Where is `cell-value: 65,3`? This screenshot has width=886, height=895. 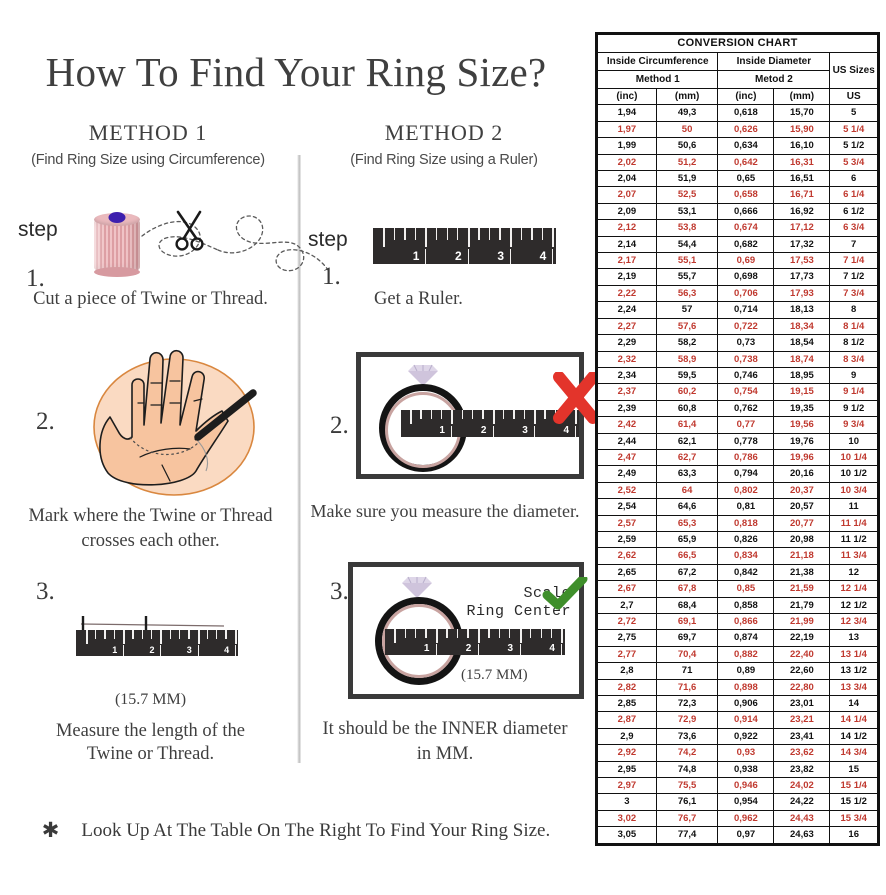 cell-value: 65,3 is located at coordinates (687, 523).